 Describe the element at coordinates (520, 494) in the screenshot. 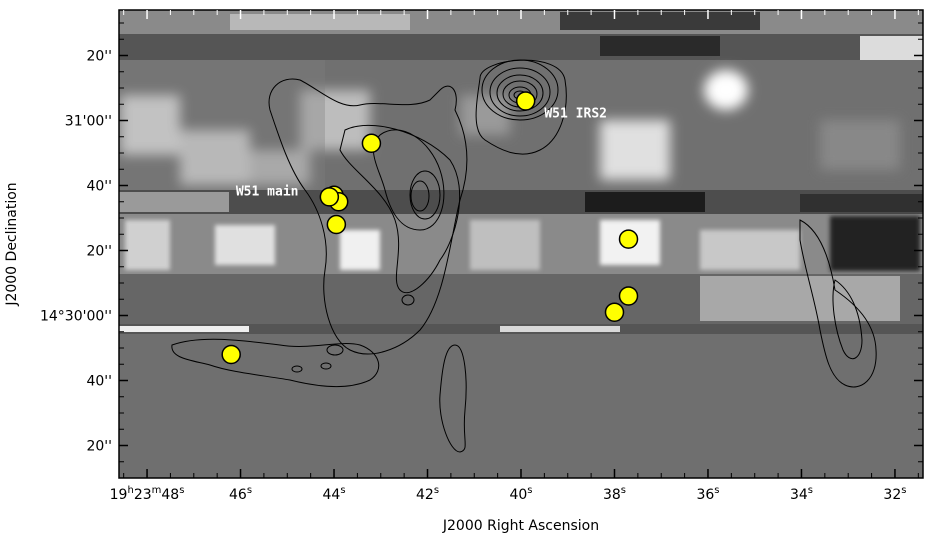

I see `x-tick-label: 40s​` at that location.